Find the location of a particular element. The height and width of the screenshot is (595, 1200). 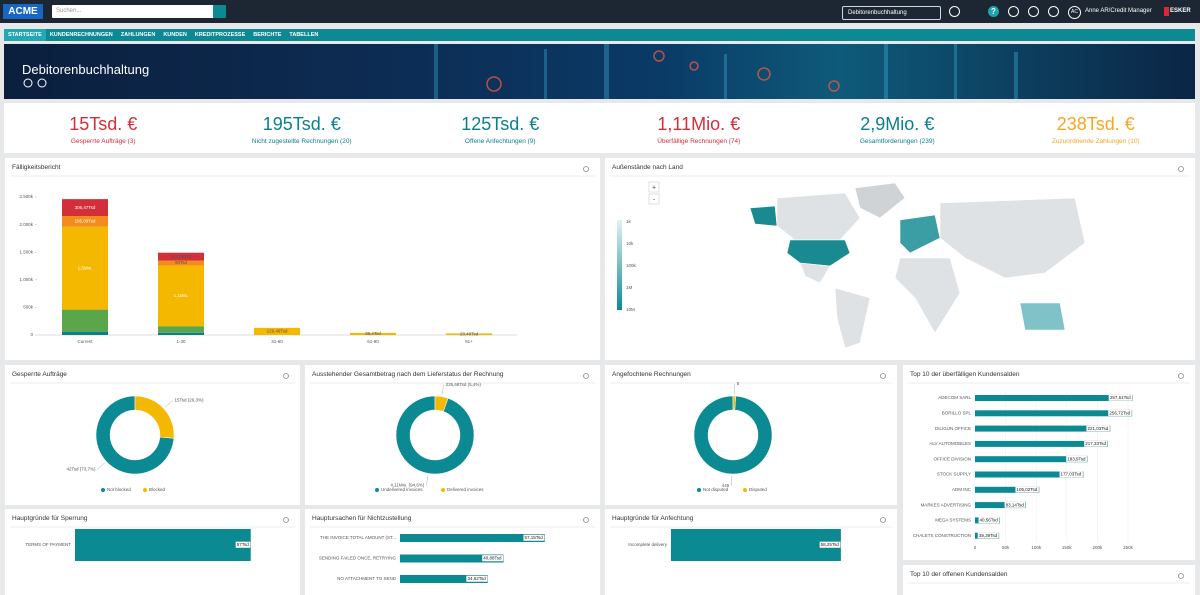

data-label: 195,09Tsd is located at coordinates (85, 221).